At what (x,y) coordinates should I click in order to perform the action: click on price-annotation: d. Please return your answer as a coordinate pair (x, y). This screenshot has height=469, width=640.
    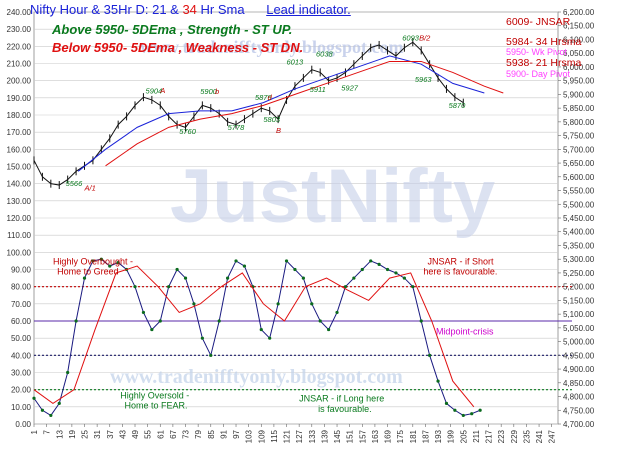
    Looking at the image, I should click on (270, 97).